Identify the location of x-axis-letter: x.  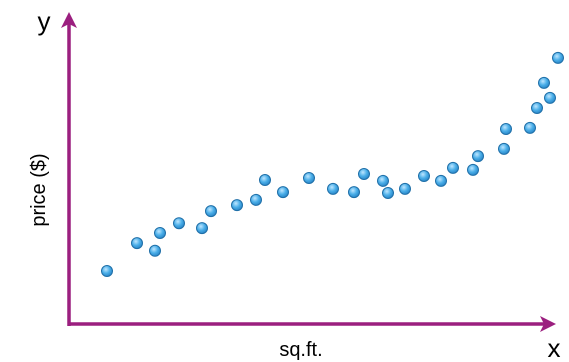
(554, 347).